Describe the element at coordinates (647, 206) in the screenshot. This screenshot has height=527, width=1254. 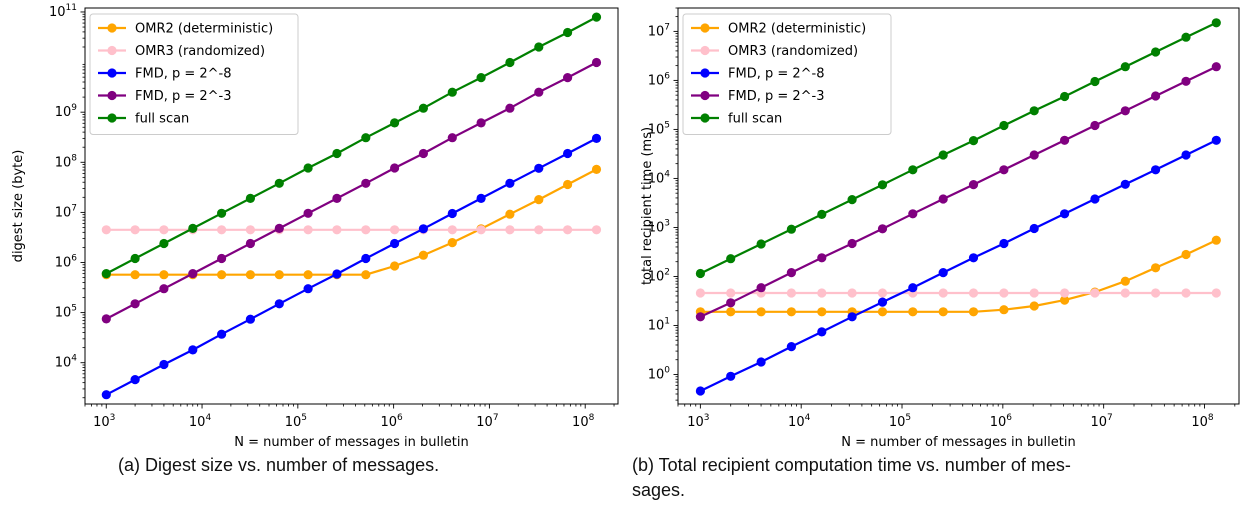
I see `y-axis-label: total recipient time (ms)` at that location.